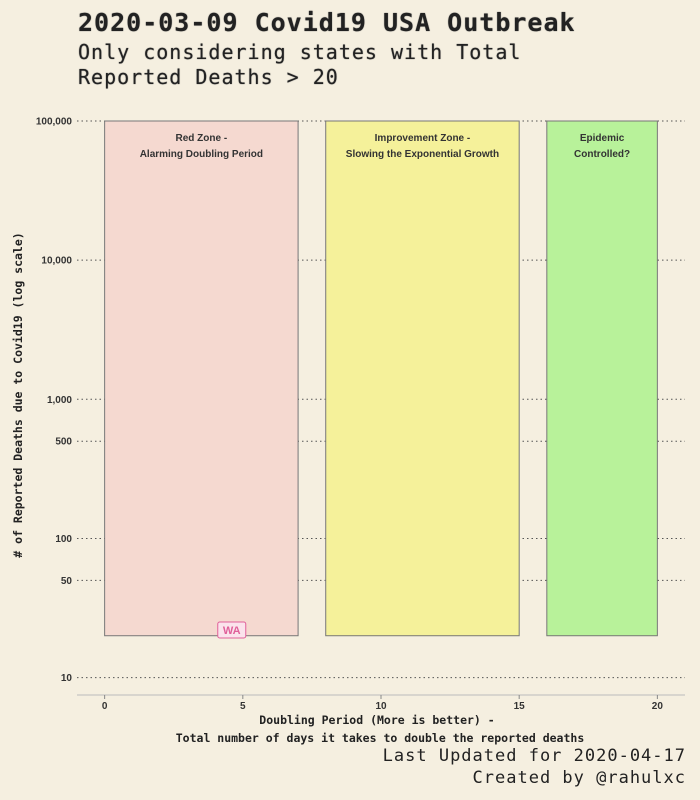 The width and height of the screenshot is (700, 800). I want to click on x-axis-title: Doubling Period (More is better) -, so click(376, 720).